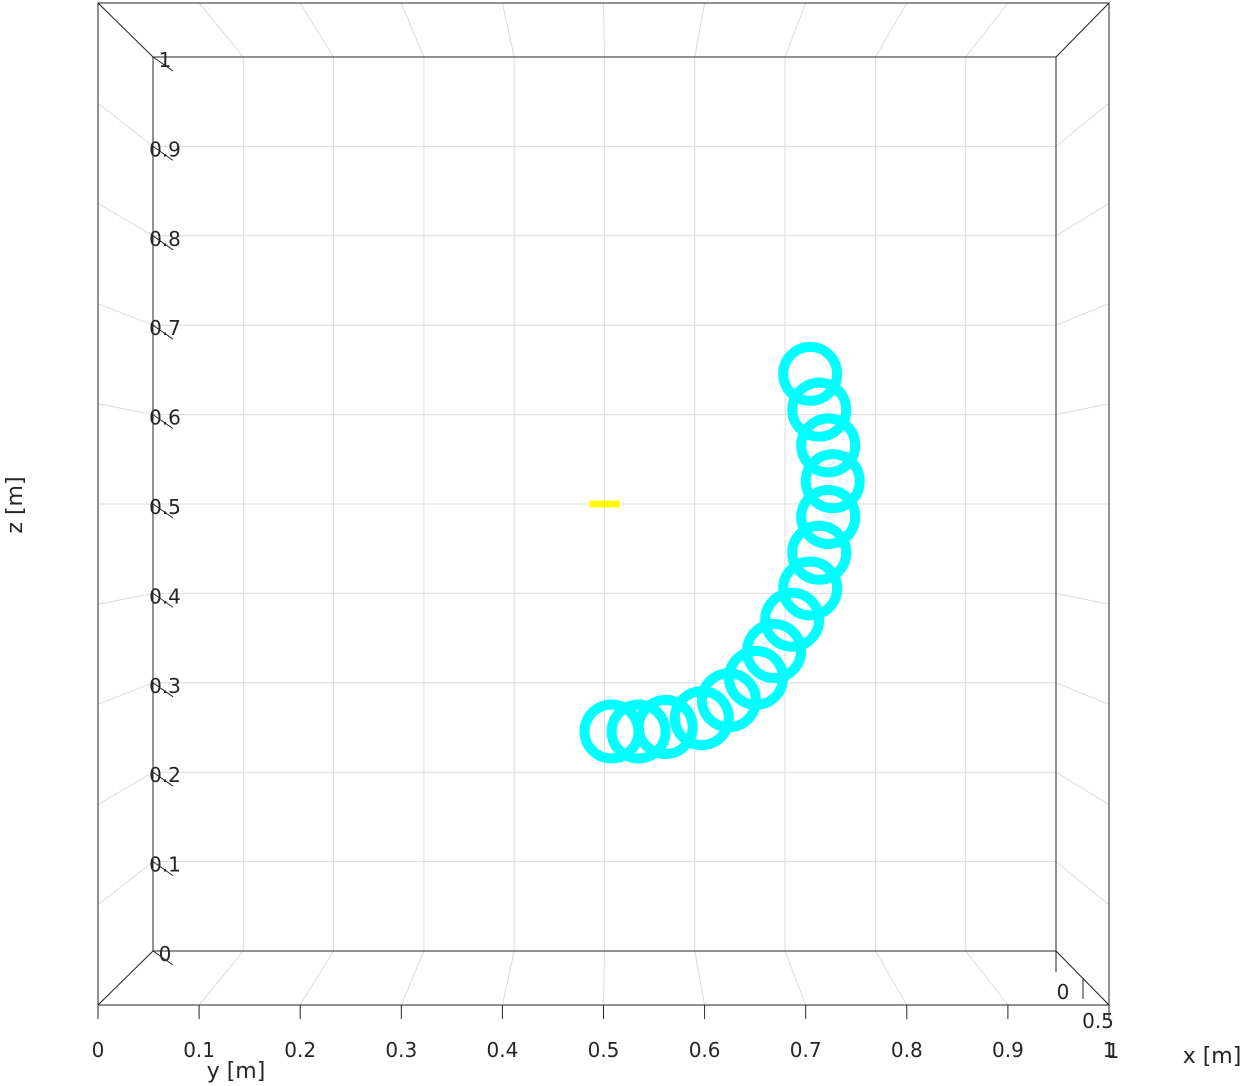  I want to click on y-tick-label: 0.1, so click(199, 1050).